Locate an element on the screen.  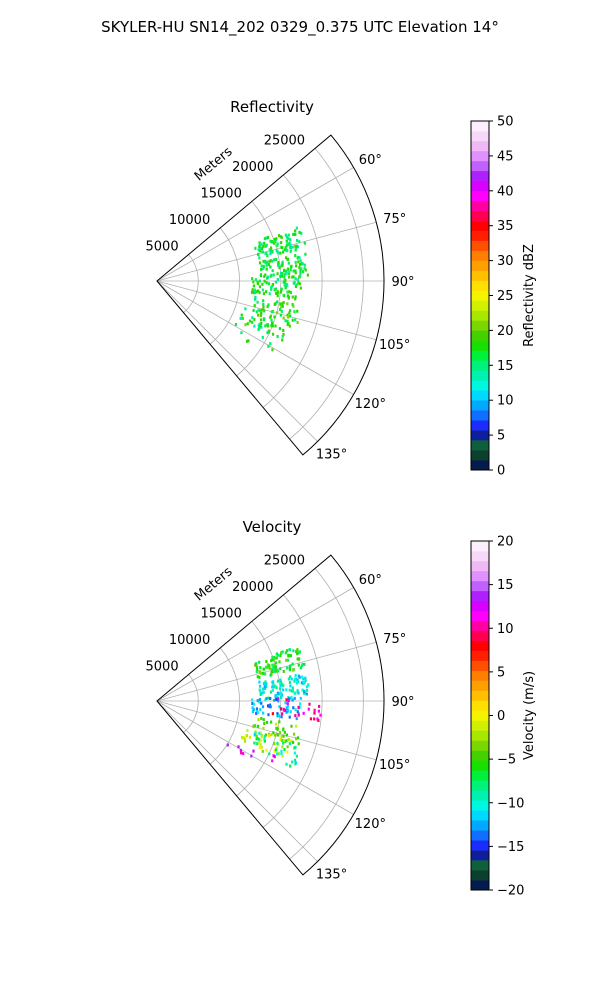
colorbar-tick-label: 30 is located at coordinates (505, 261).